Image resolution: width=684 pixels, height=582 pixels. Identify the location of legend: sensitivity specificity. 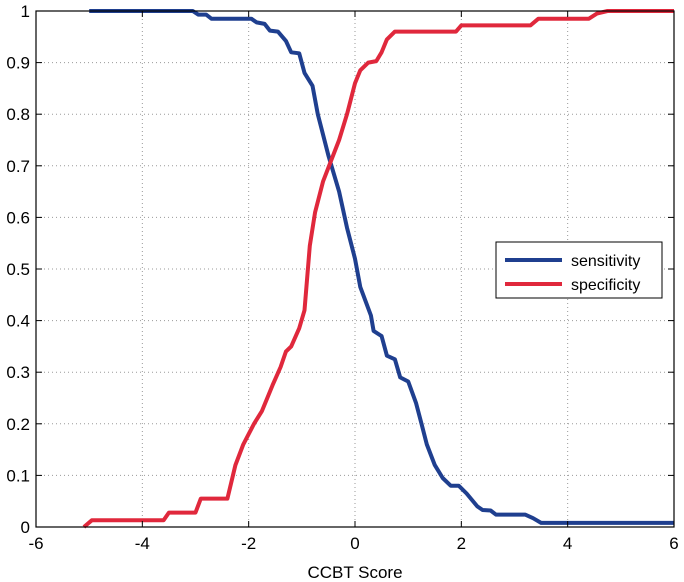
(579, 270).